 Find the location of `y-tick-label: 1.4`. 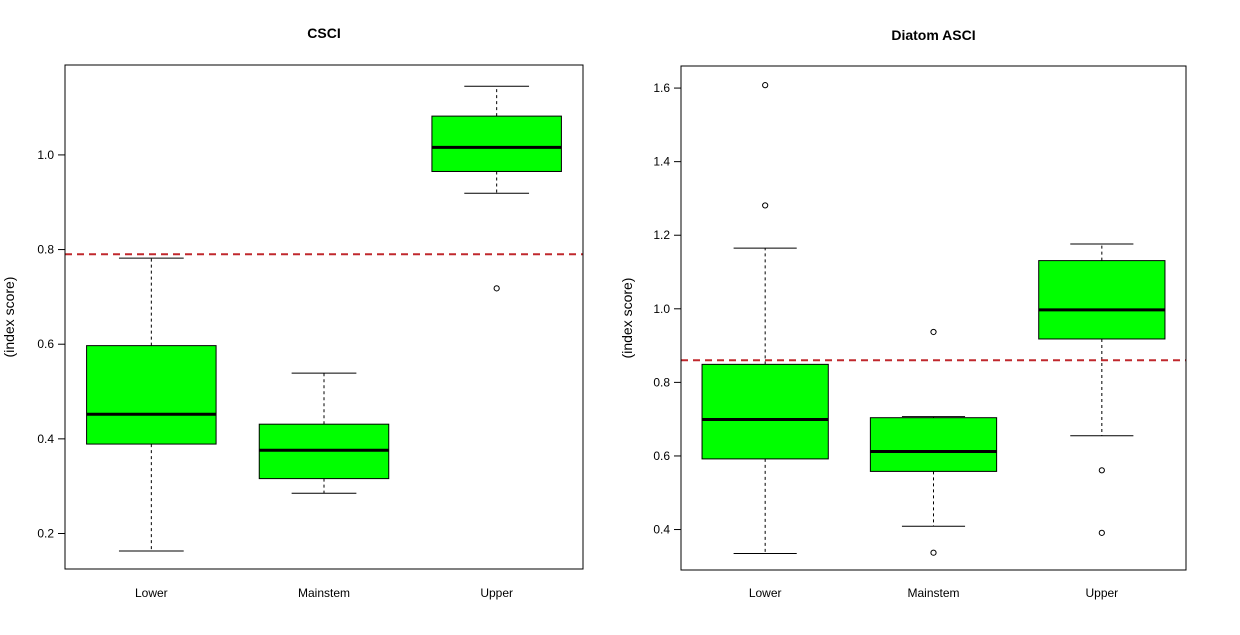

y-tick-label: 1.4 is located at coordinates (661, 162).